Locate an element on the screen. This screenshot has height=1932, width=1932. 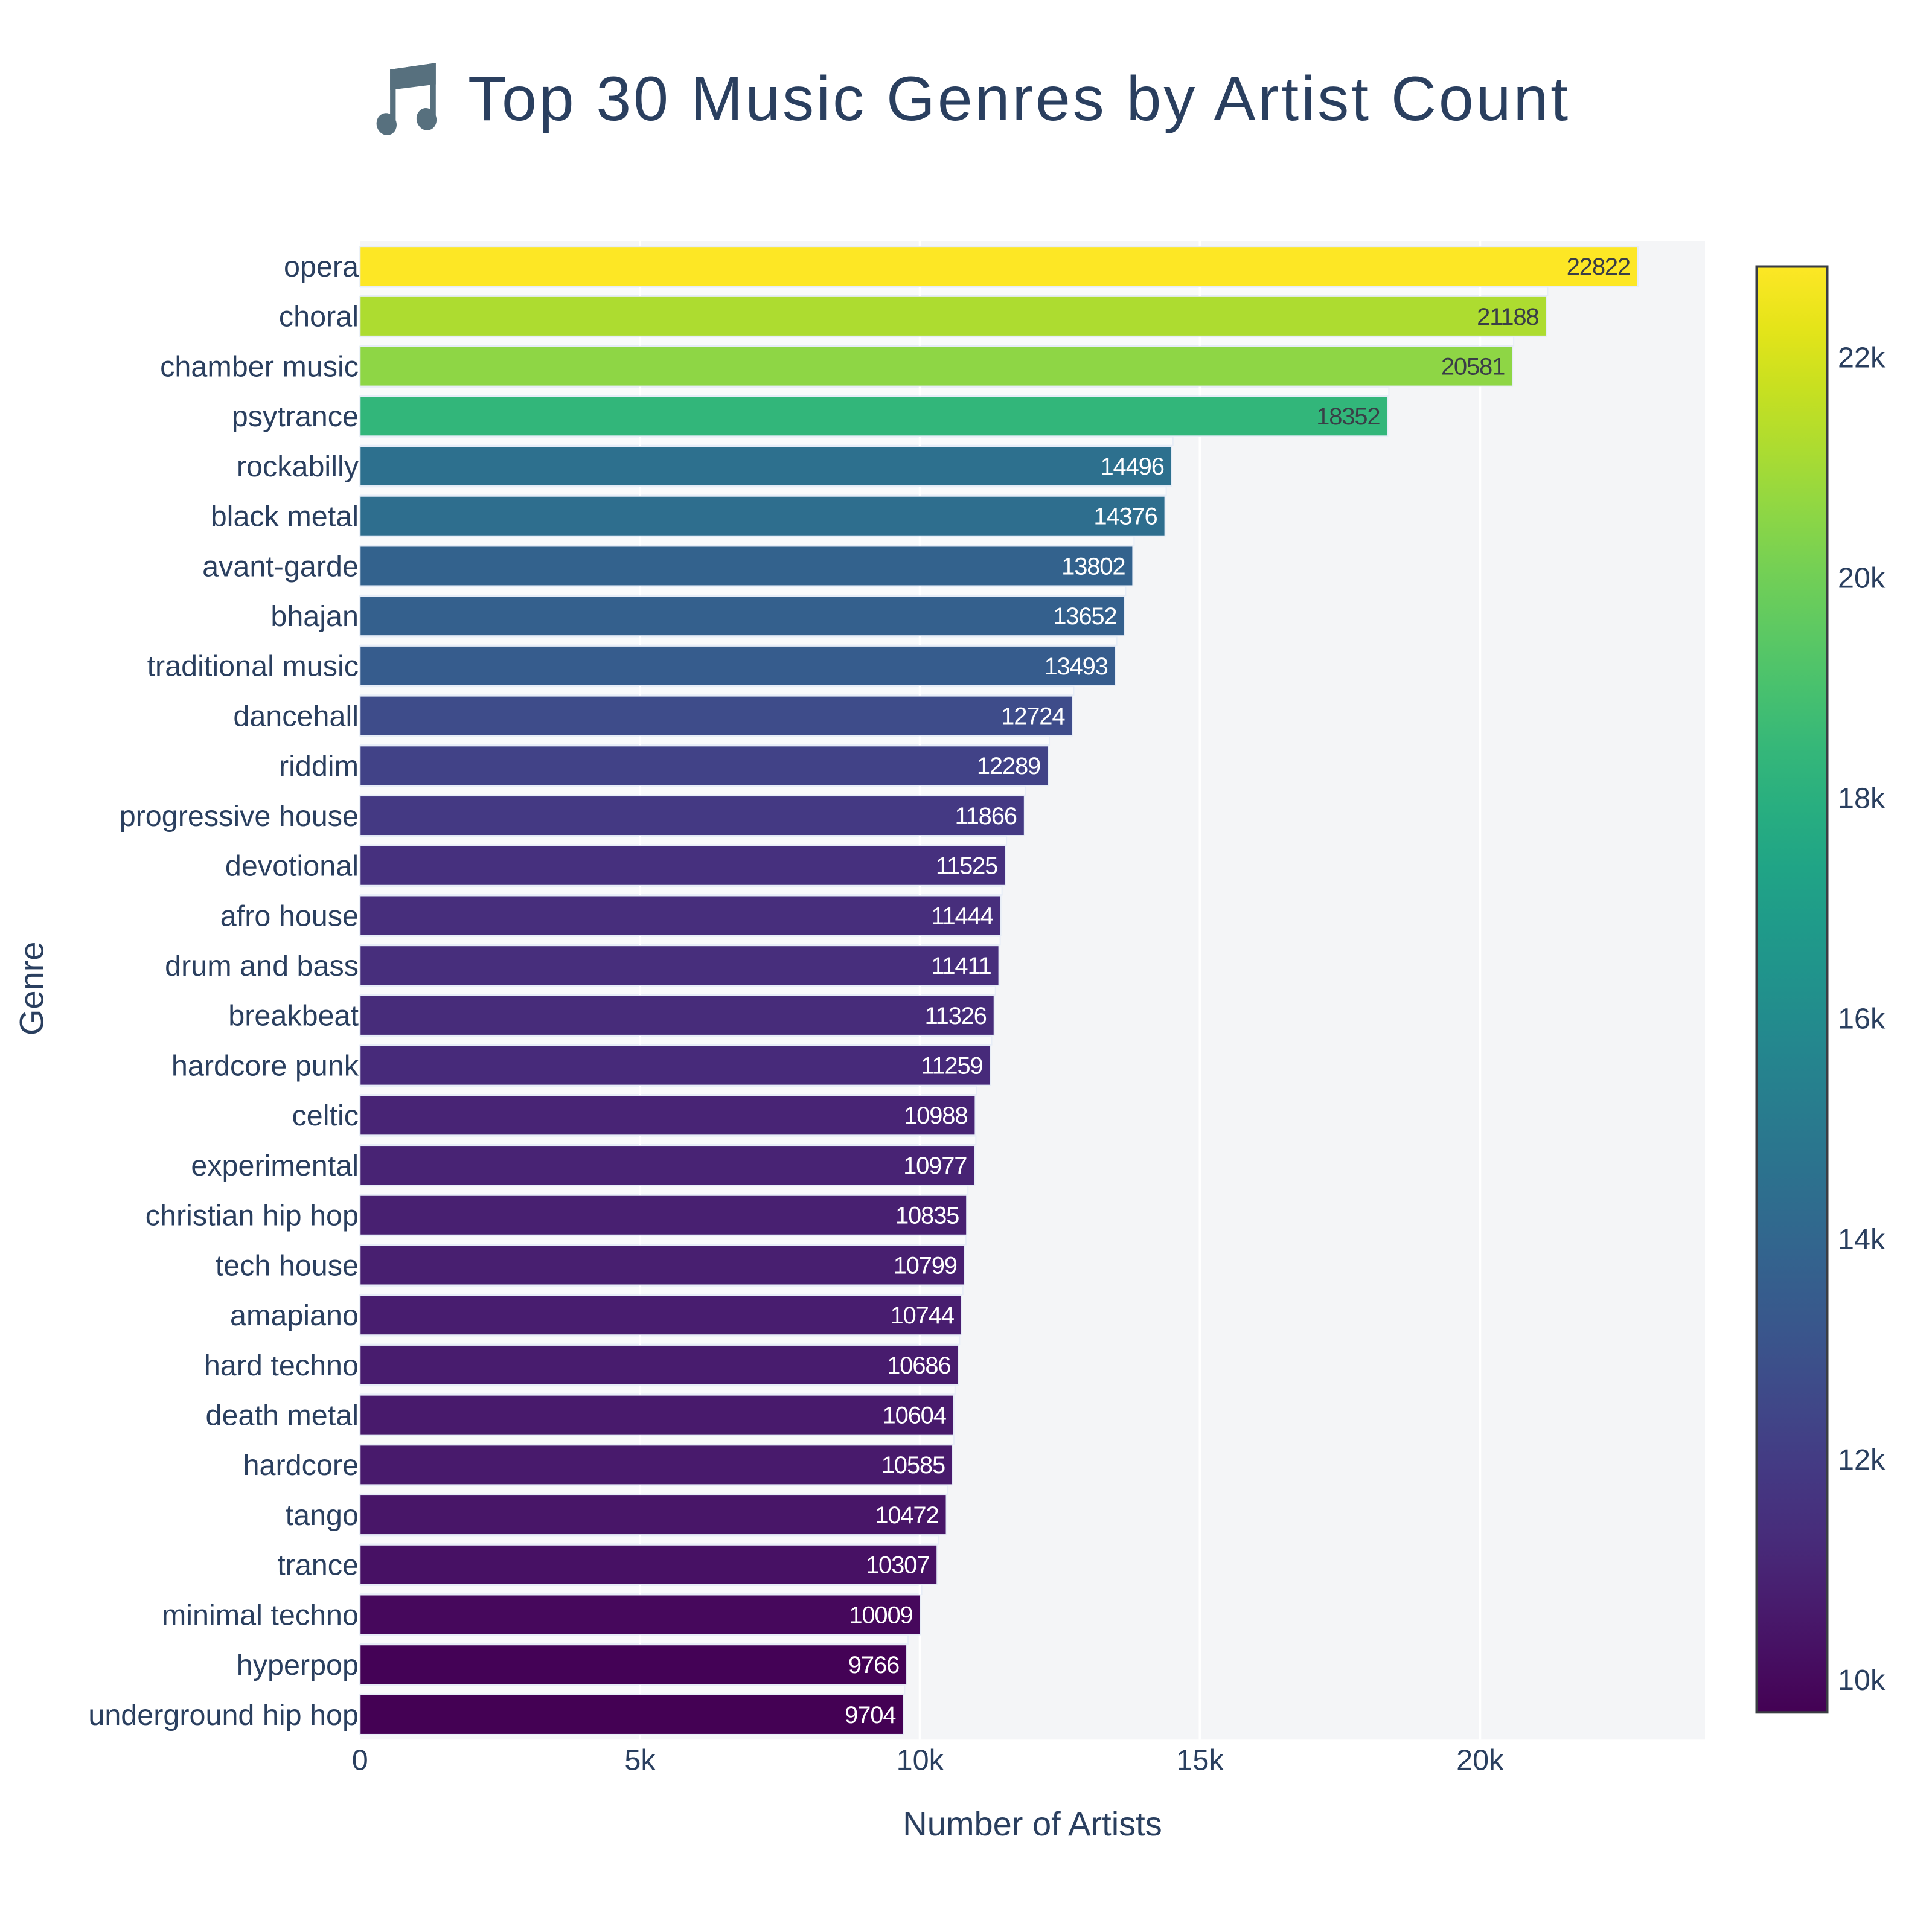
svg-text: death metal is located at coordinates (282, 1415).